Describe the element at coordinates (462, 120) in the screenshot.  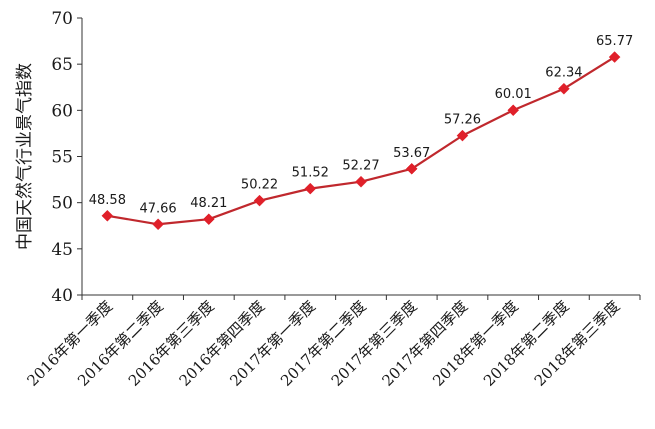
I see `data-label: 57.26` at that location.